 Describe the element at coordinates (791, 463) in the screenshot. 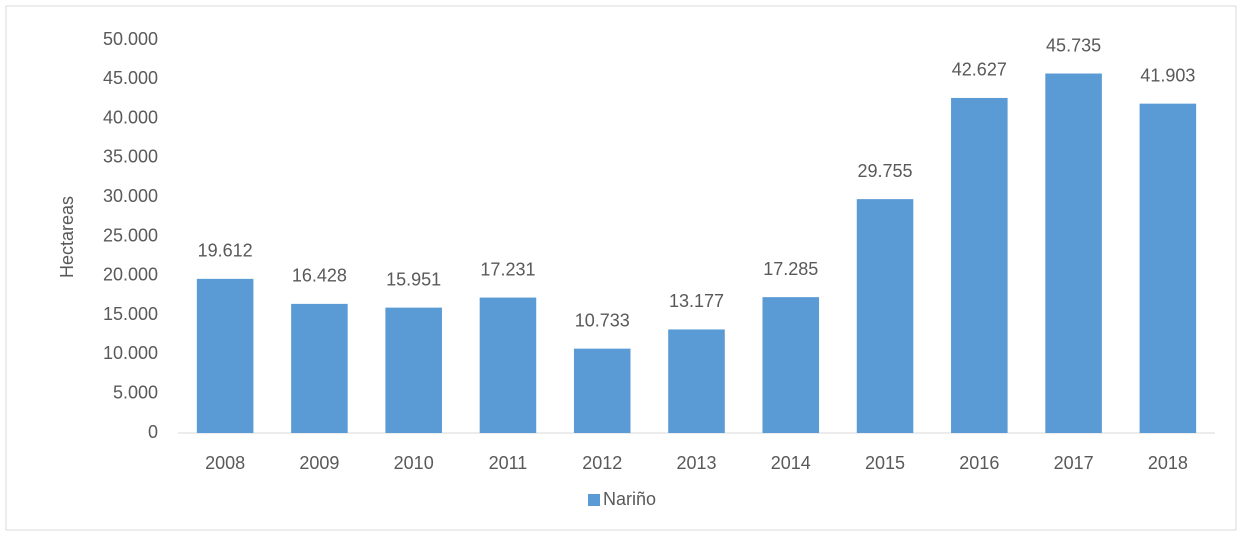

I see `x-tick-label: 2014` at that location.